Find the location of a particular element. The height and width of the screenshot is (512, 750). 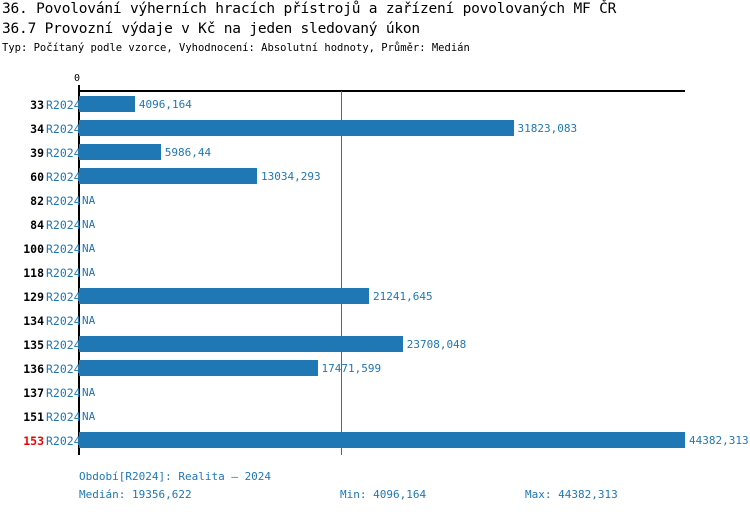

row-category-label: 84 is located at coordinates (37, 225).